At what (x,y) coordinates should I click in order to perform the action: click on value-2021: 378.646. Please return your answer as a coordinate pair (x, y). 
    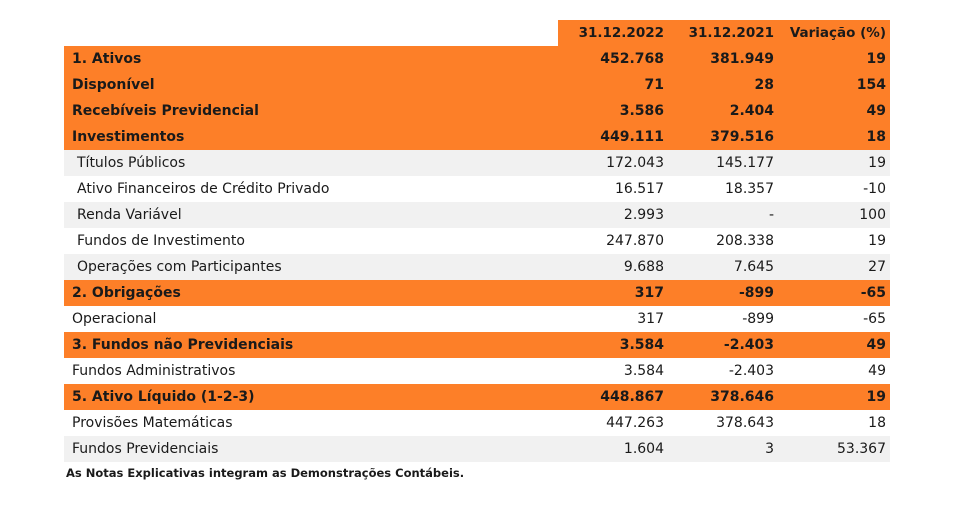
    Looking at the image, I should click on (742, 397).